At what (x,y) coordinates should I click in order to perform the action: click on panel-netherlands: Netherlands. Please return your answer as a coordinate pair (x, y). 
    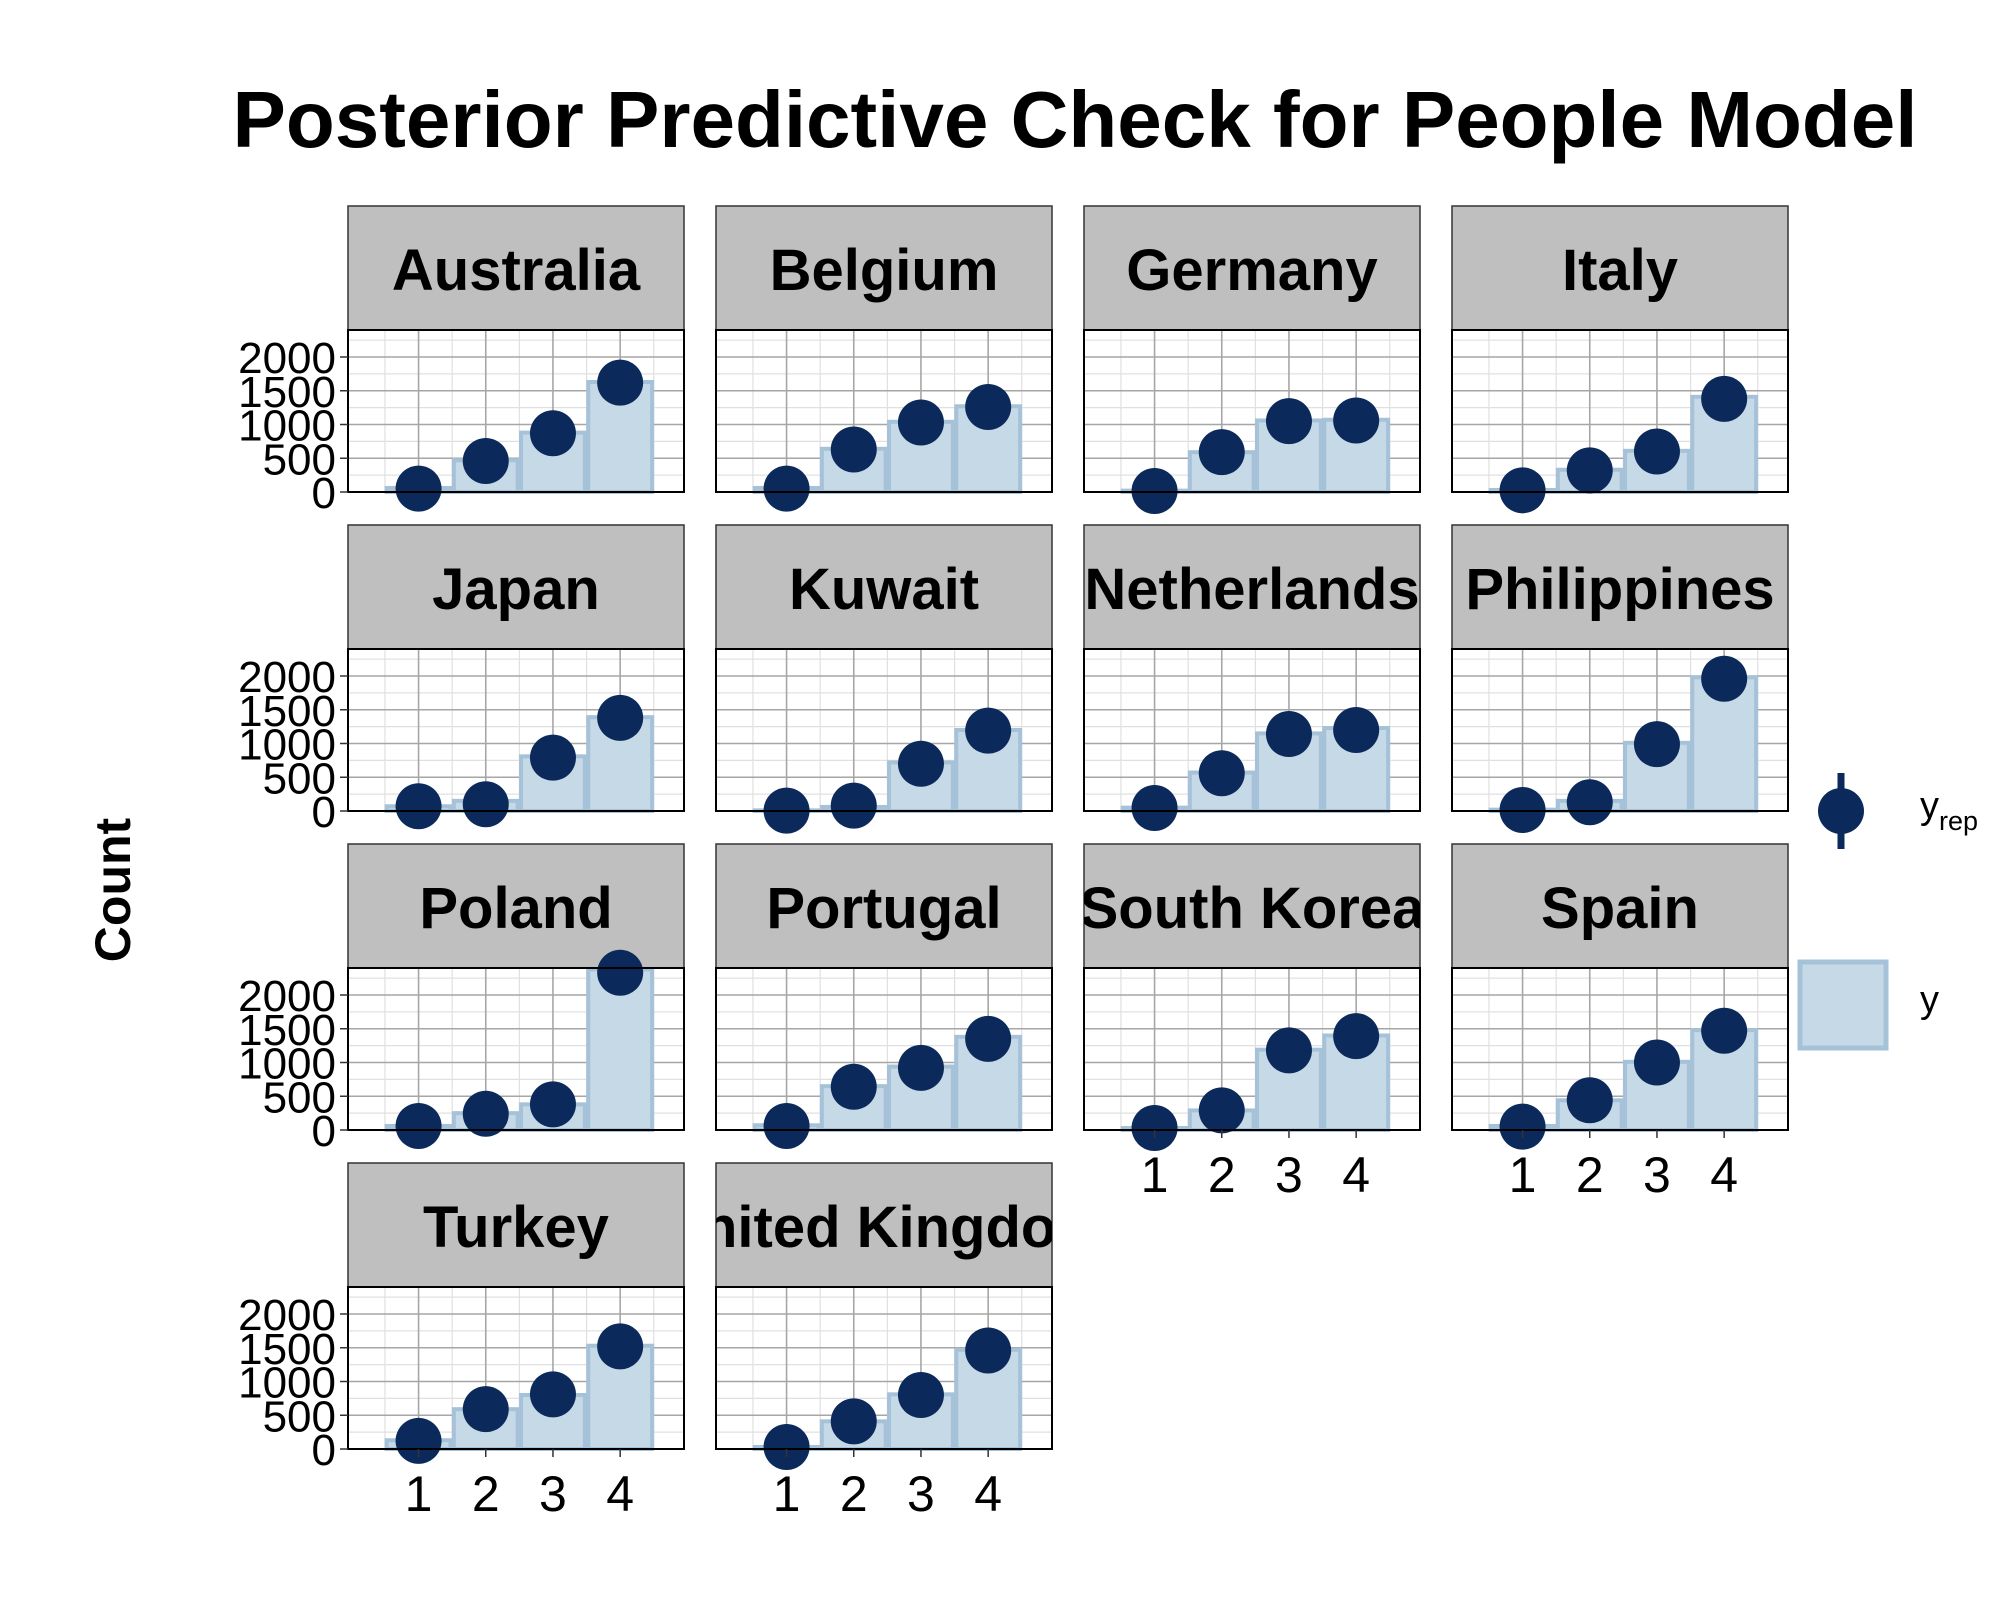
    Looking at the image, I should click on (1252, 677).